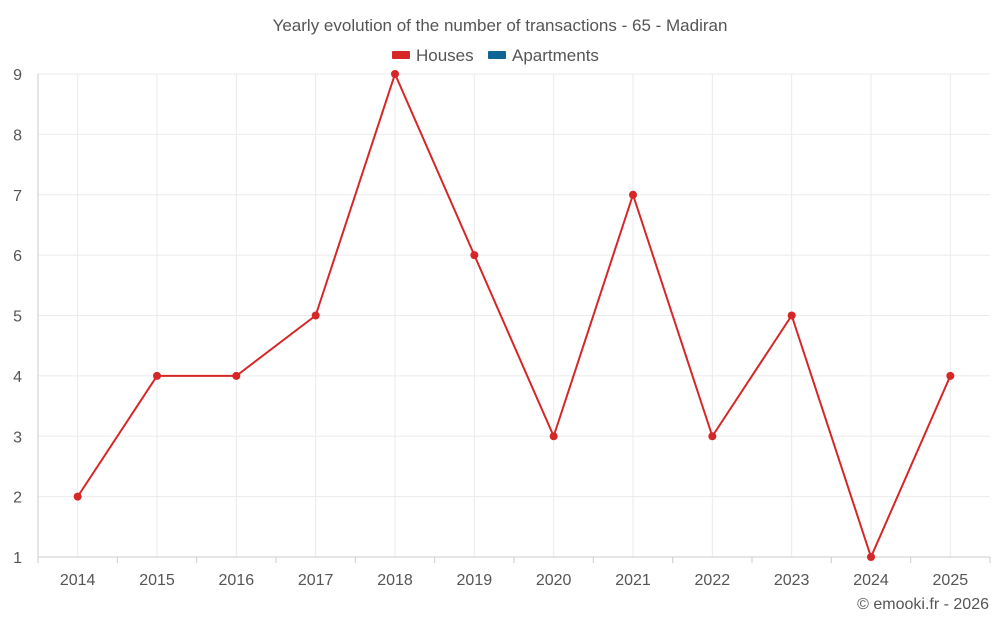  I want to click on data-point-houses-2020, so click(553, 436).